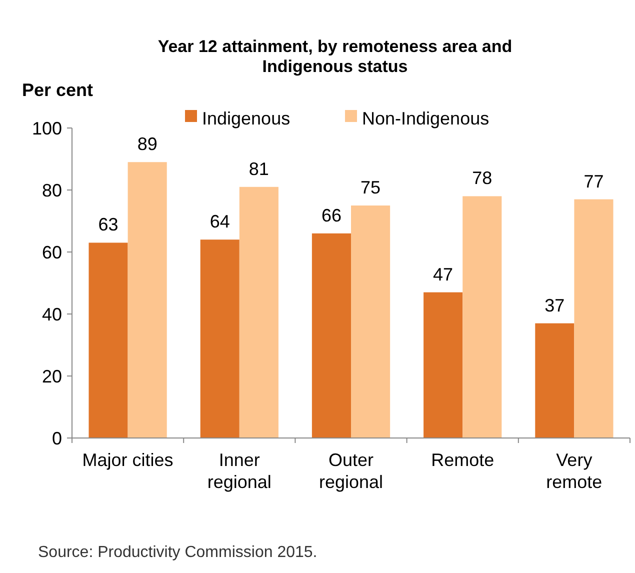 The height and width of the screenshot is (573, 635). I want to click on y-axis-title: Per cent, so click(58, 90).